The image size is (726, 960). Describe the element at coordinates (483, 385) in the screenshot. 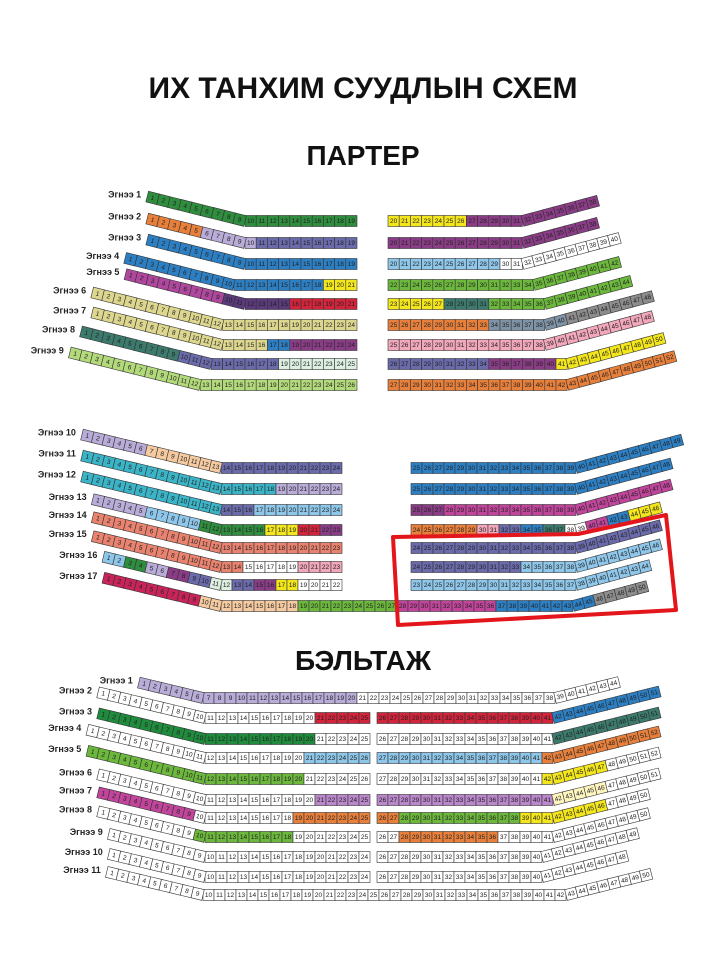

I see `seat: 35` at that location.